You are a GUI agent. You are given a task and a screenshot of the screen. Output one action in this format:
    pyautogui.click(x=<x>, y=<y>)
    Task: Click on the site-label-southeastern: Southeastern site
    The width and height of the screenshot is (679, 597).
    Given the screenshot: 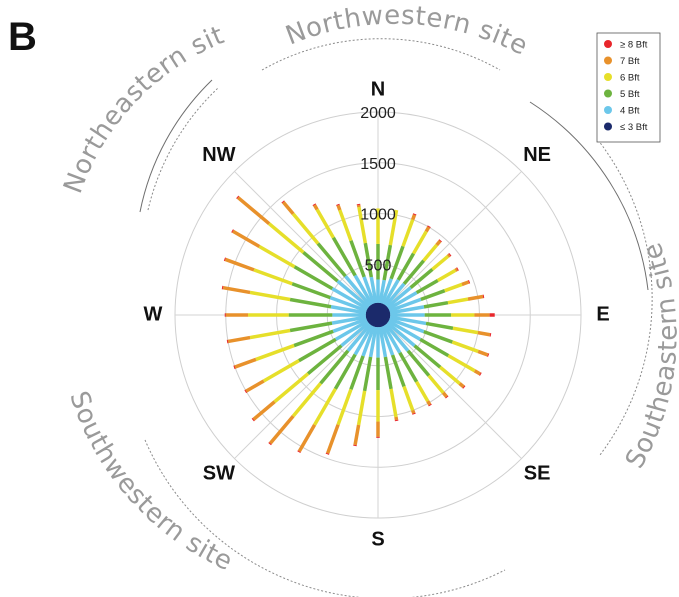 What is the action you would take?
    pyautogui.click(x=649, y=355)
    